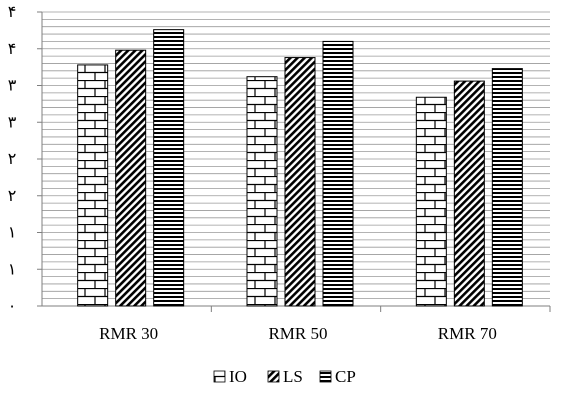 The height and width of the screenshot is (394, 563). Describe the element at coordinates (128, 333) in the screenshot. I see `category-label: RMR 30` at that location.